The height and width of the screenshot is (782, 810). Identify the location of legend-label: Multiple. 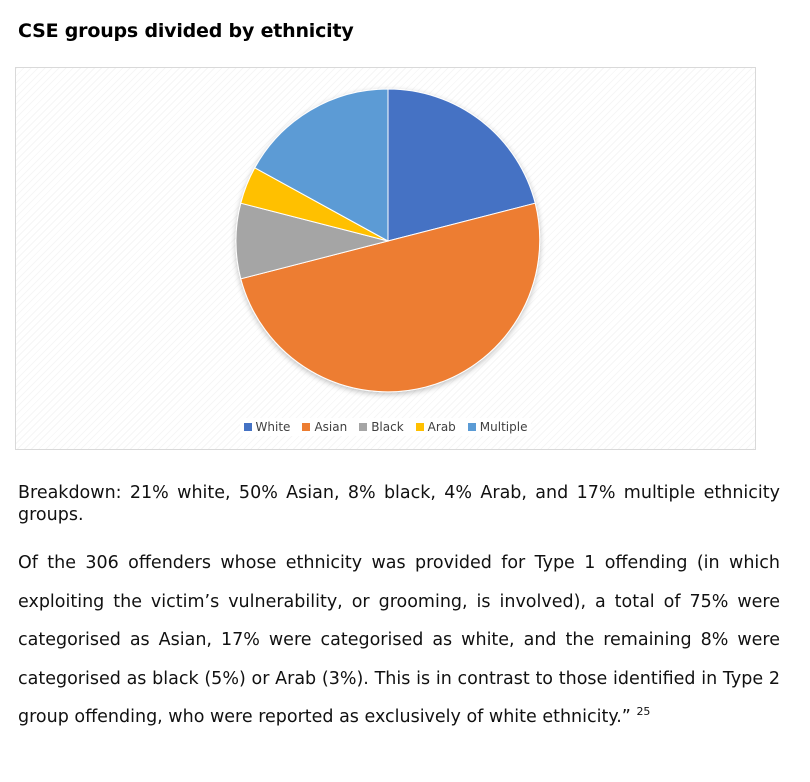
(503, 427).